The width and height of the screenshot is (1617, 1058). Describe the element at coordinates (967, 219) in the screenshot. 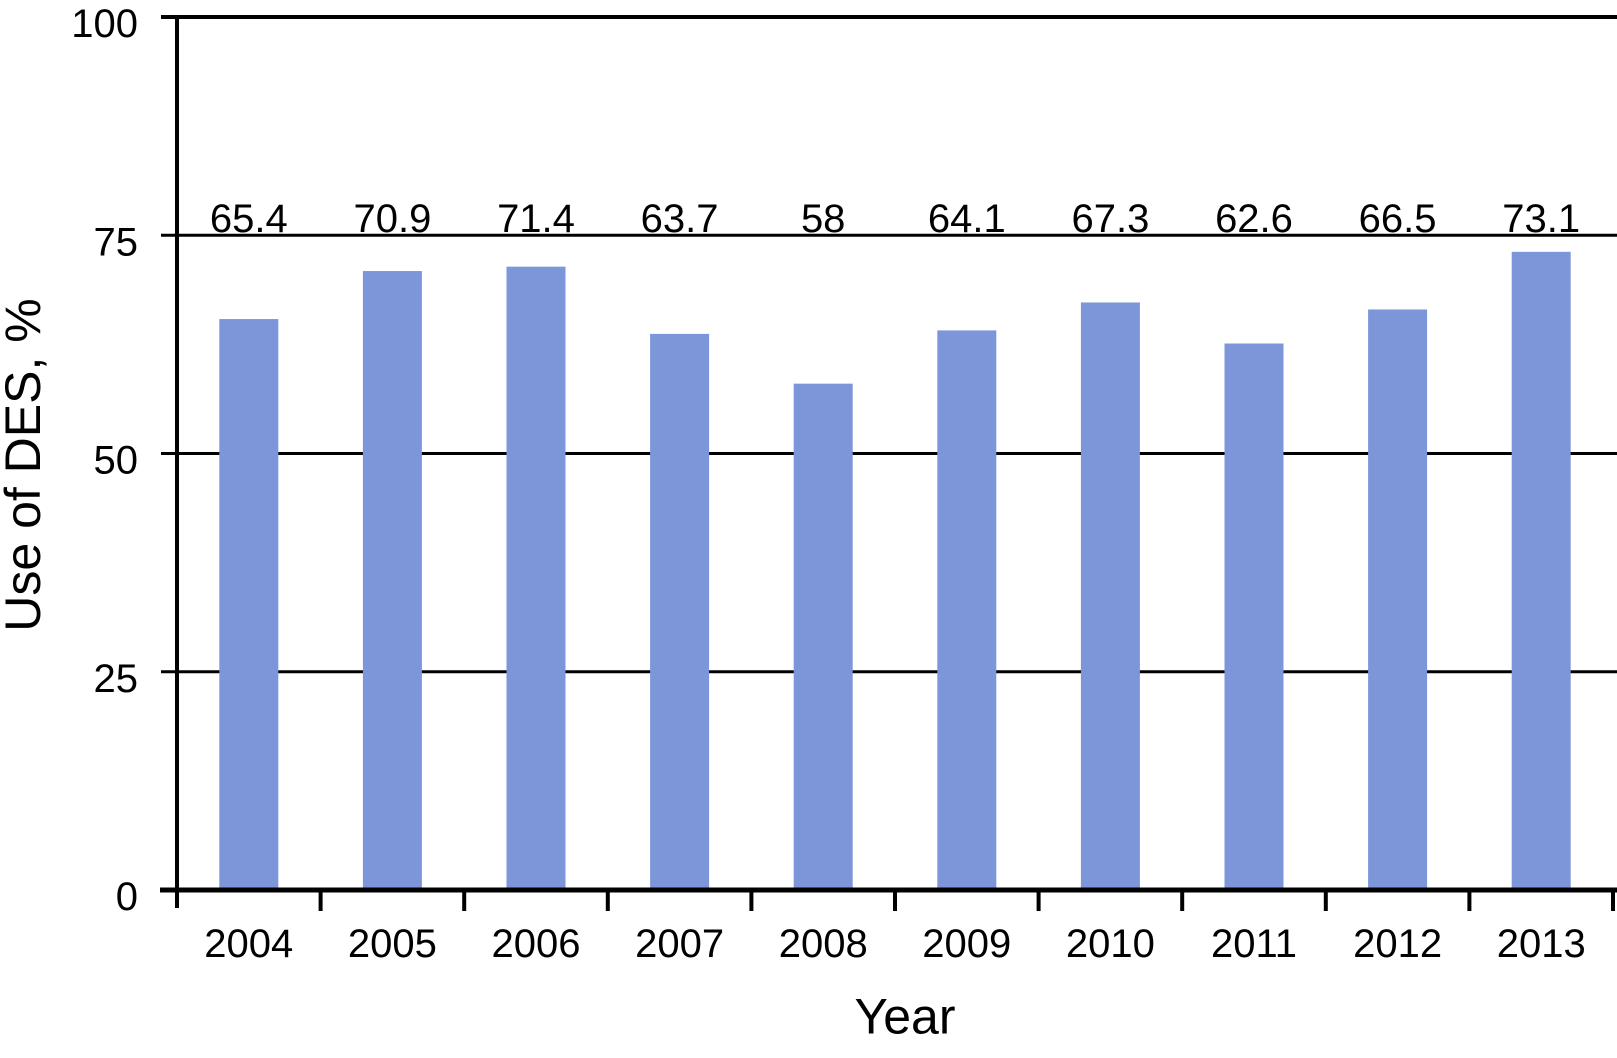

I see `value-label-2009: 64.1` at that location.